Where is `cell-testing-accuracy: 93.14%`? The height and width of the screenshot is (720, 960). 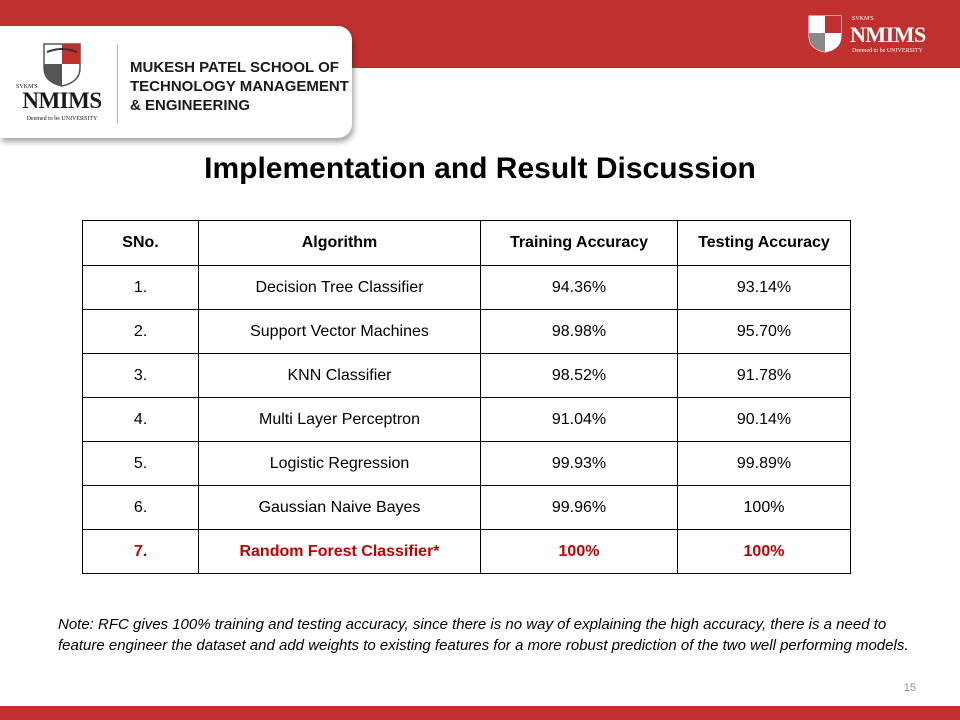 cell-testing-accuracy: 93.14% is located at coordinates (764, 287).